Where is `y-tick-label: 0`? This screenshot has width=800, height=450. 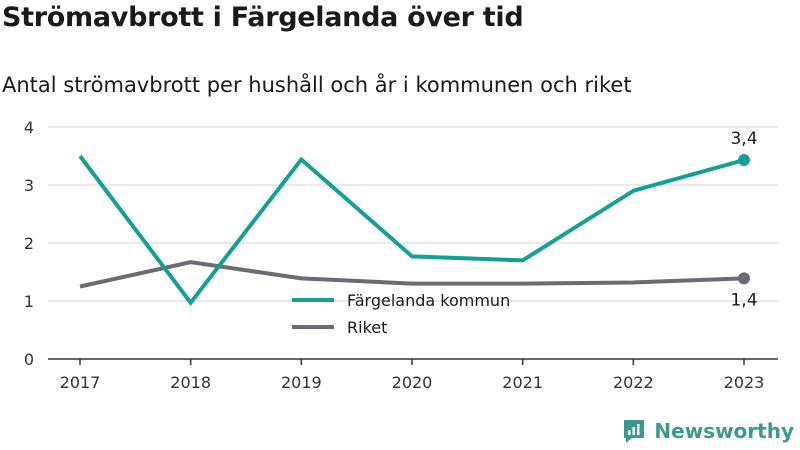
y-tick-label: 0 is located at coordinates (29, 359).